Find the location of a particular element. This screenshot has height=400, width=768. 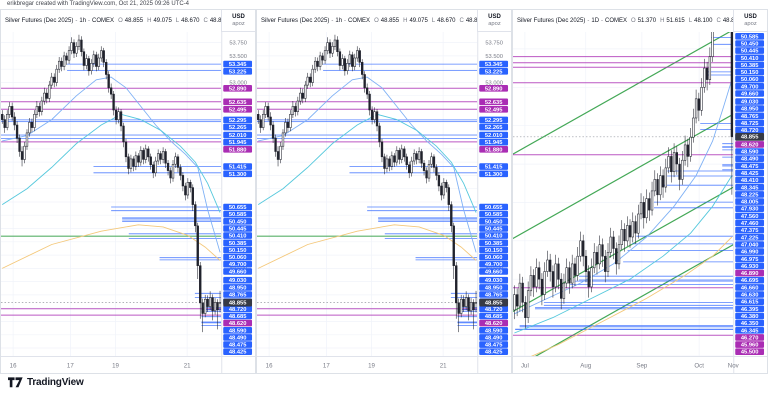

moving-average is located at coordinates (367, 163).